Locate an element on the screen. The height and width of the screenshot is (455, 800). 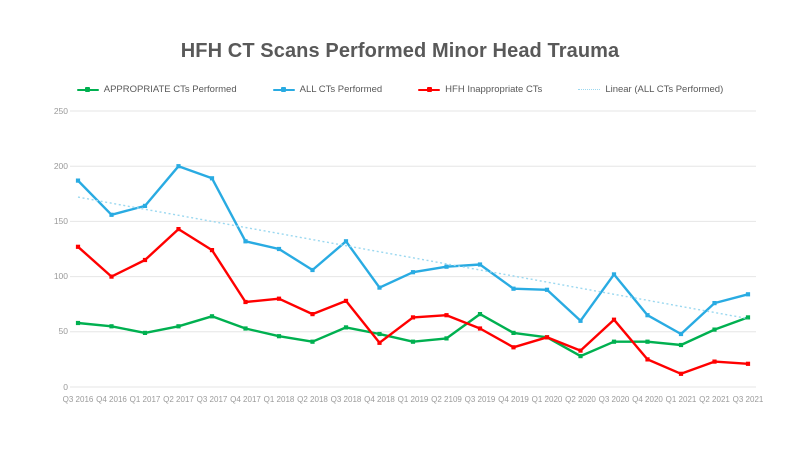
y-axis-tick-label: 200 is located at coordinates (60, 165).